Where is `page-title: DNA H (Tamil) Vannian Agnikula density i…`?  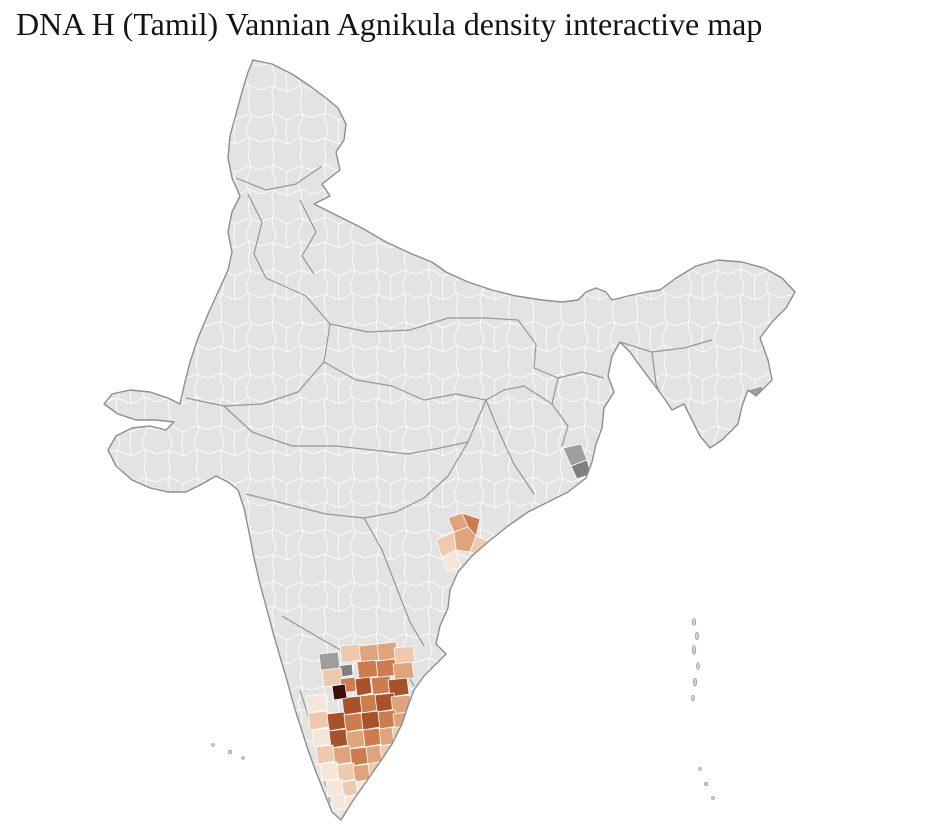
page-title: DNA H (Tamil) Vannian Agnikula density i… is located at coordinates (389, 24).